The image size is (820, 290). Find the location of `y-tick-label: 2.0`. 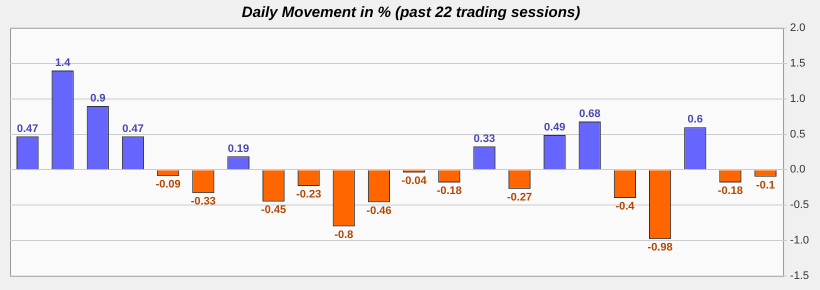

y-tick-label: 2.0 is located at coordinates (798, 28).